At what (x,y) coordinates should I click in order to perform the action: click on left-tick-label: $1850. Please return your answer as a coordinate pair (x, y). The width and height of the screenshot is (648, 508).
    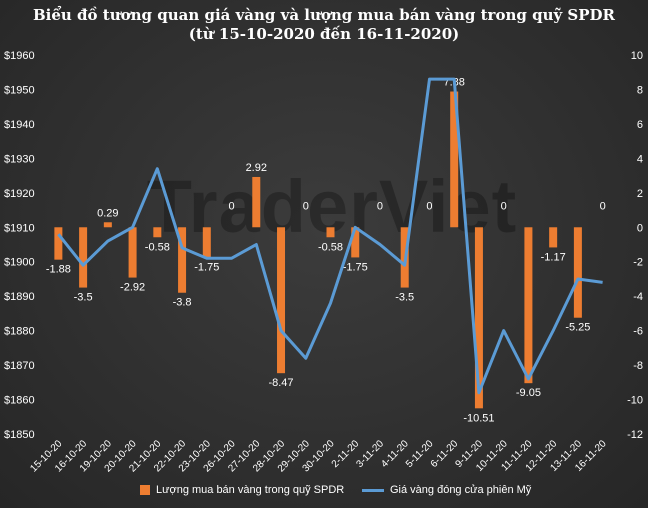
    Looking at the image, I should click on (19, 435).